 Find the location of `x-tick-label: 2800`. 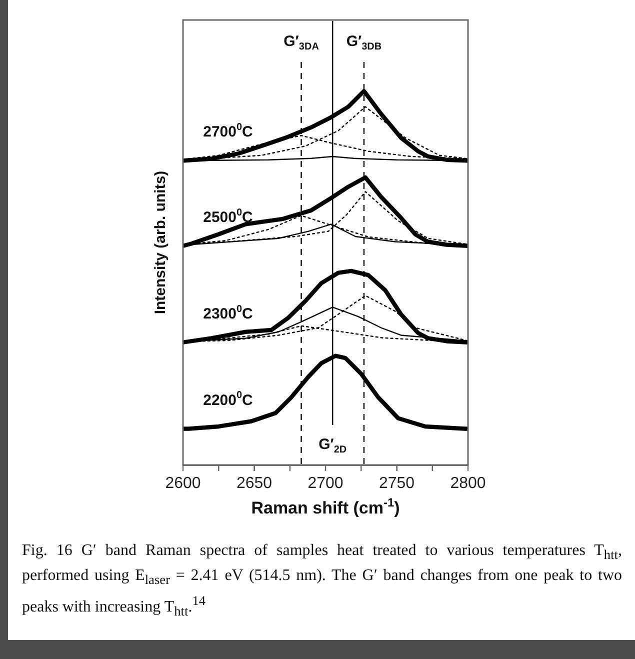

x-tick-label: 2800 is located at coordinates (468, 483).